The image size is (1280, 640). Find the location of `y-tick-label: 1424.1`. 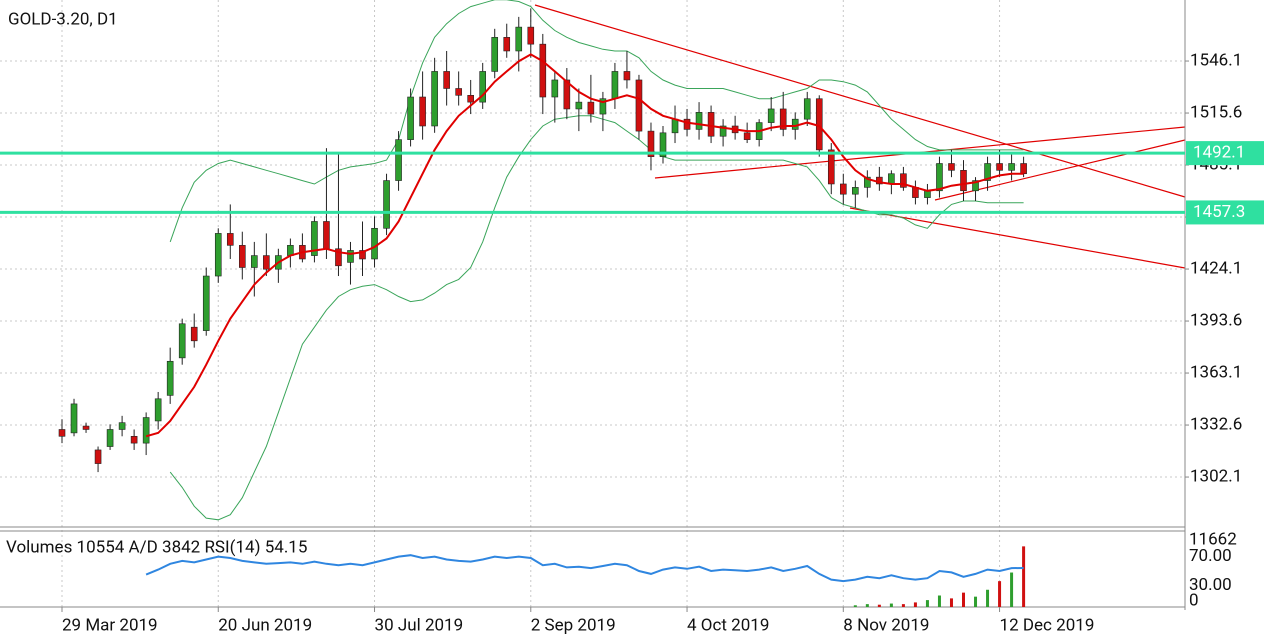

y-tick-label: 1424.1 is located at coordinates (1216, 269).